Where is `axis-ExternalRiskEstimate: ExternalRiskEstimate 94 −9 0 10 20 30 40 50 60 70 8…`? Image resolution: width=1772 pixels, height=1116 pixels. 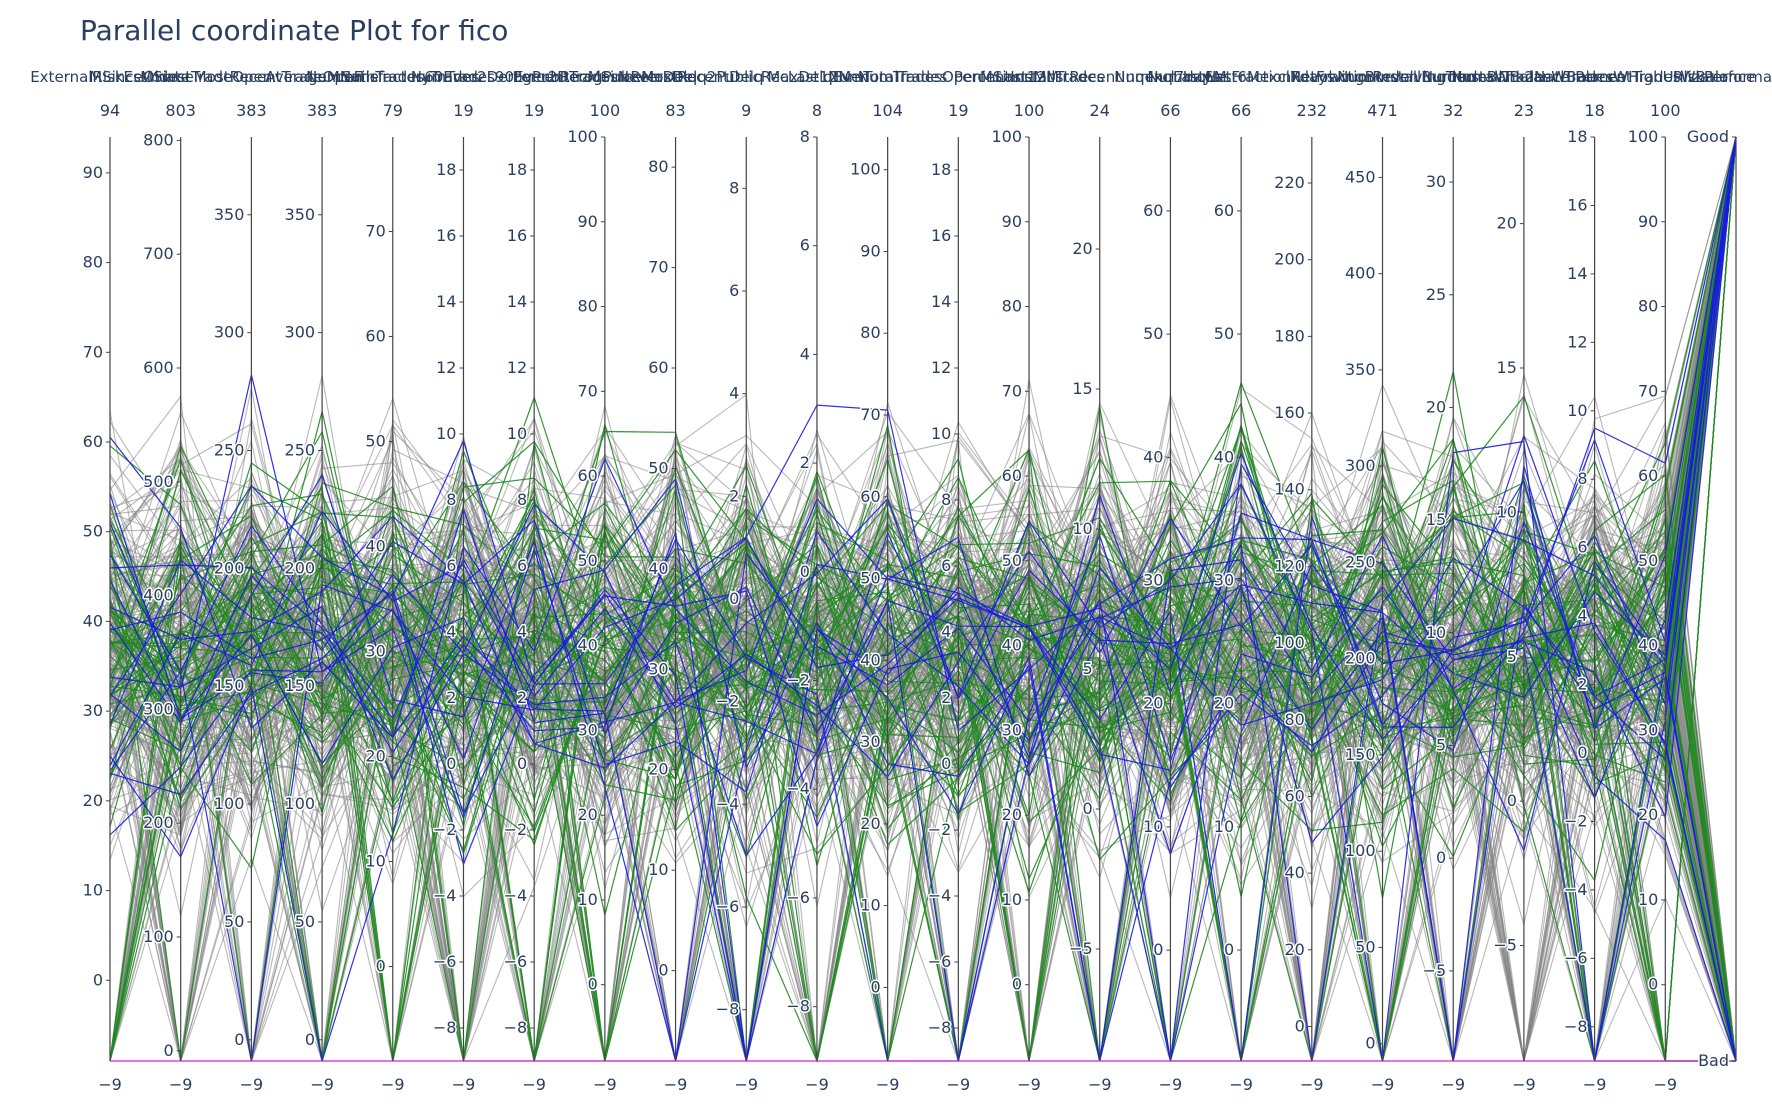 axis-ExternalRiskEstimate: ExternalRiskEstimate 94 −9 0 10 20 30 40 50 60 70 8… is located at coordinates (110, 581).